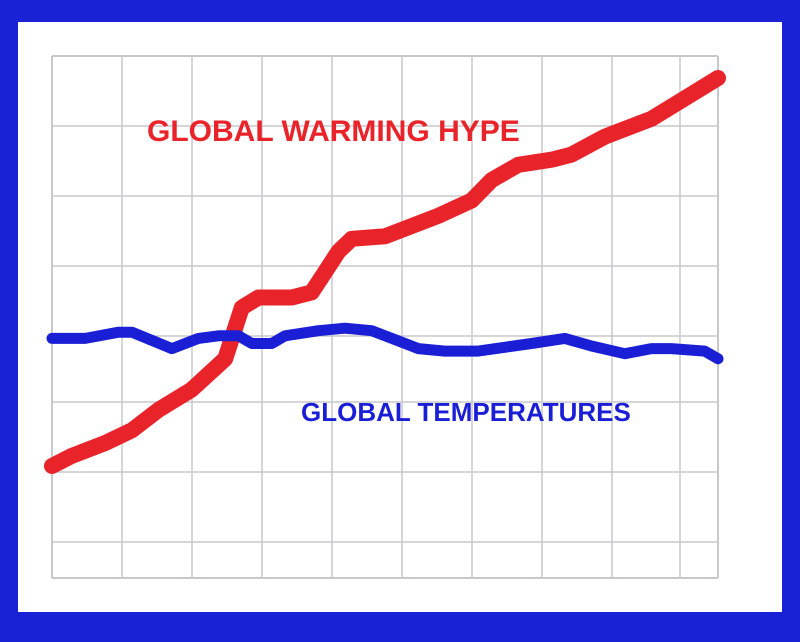  I want to click on series-label-global-temperatures: GLOBAL TEMPERATURES, so click(466, 412).